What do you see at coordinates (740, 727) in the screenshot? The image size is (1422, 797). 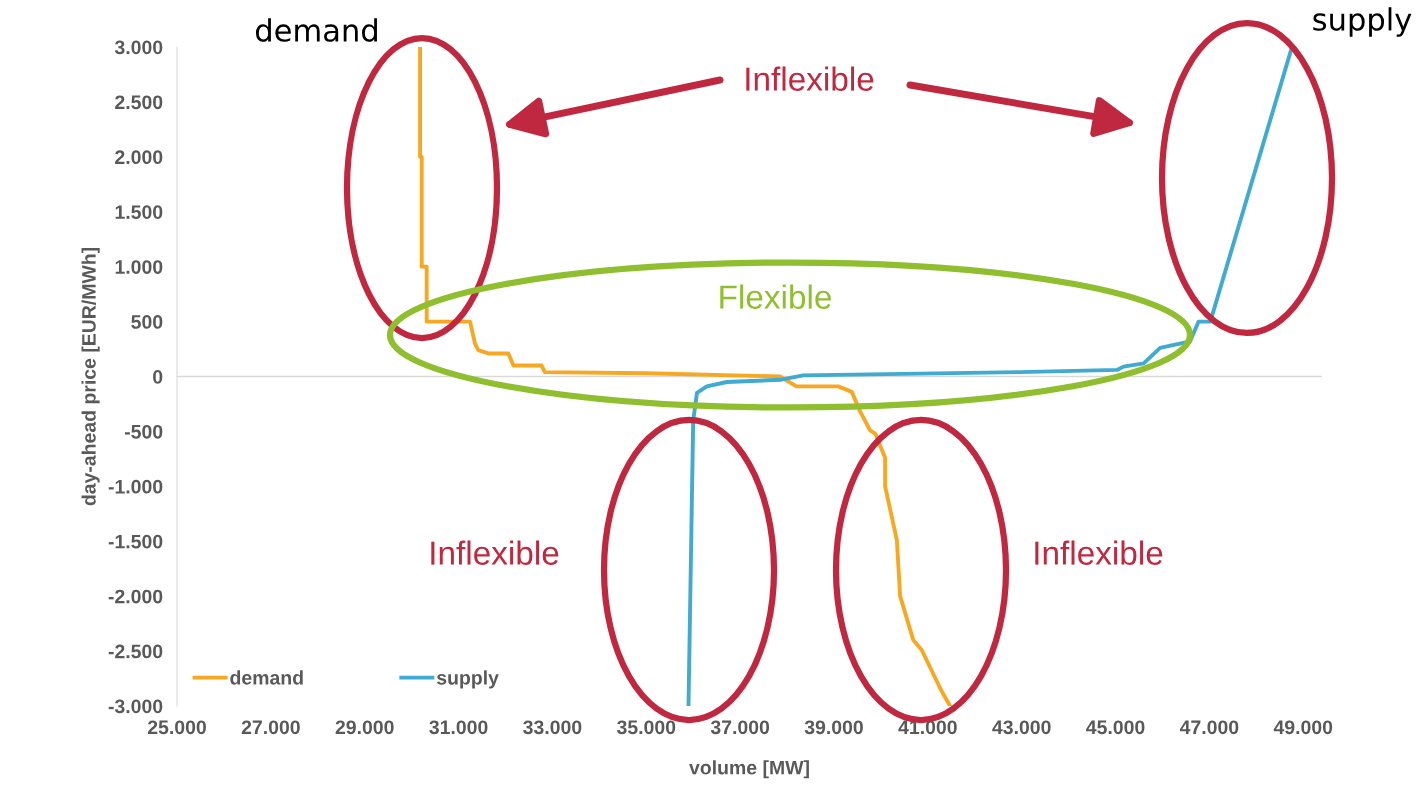 I see `x-tick-label: 37.000` at bounding box center [740, 727].